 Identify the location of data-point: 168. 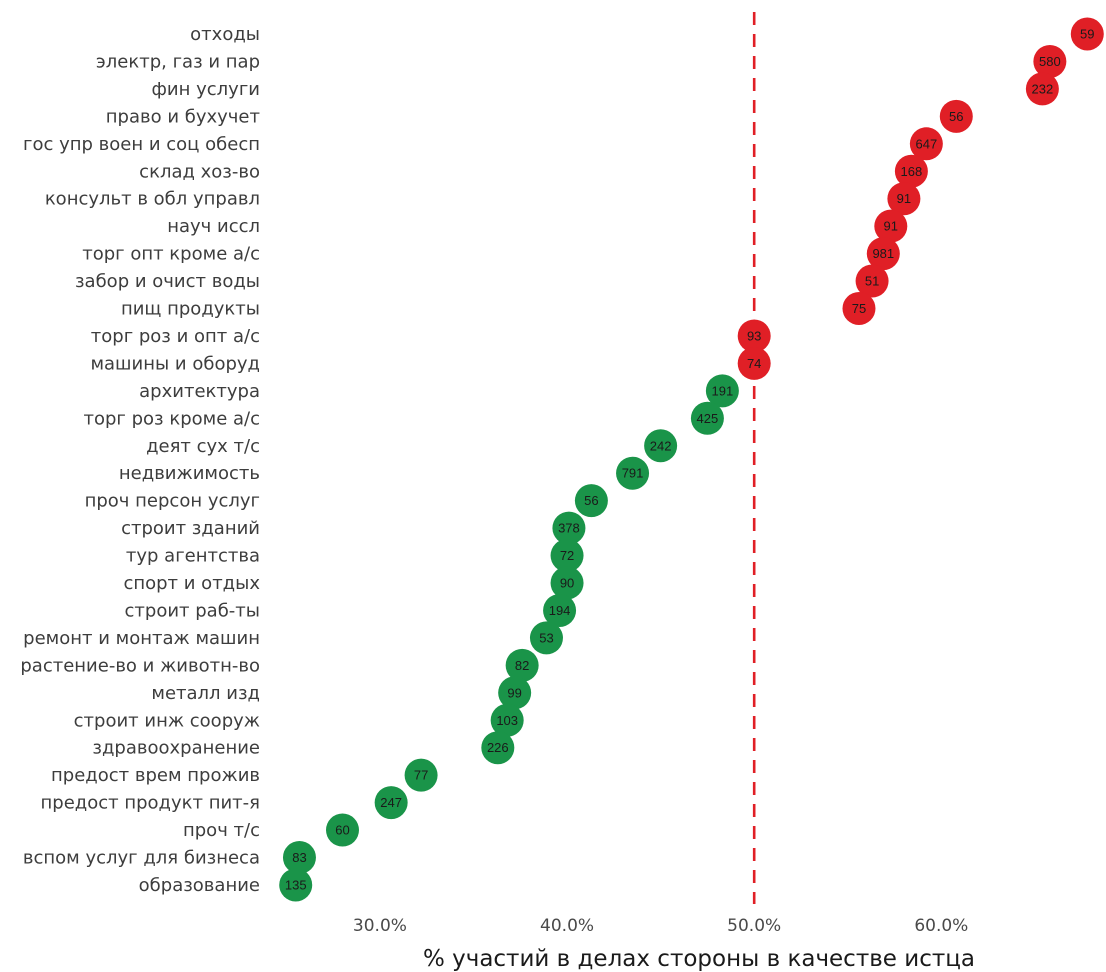
(911, 171).